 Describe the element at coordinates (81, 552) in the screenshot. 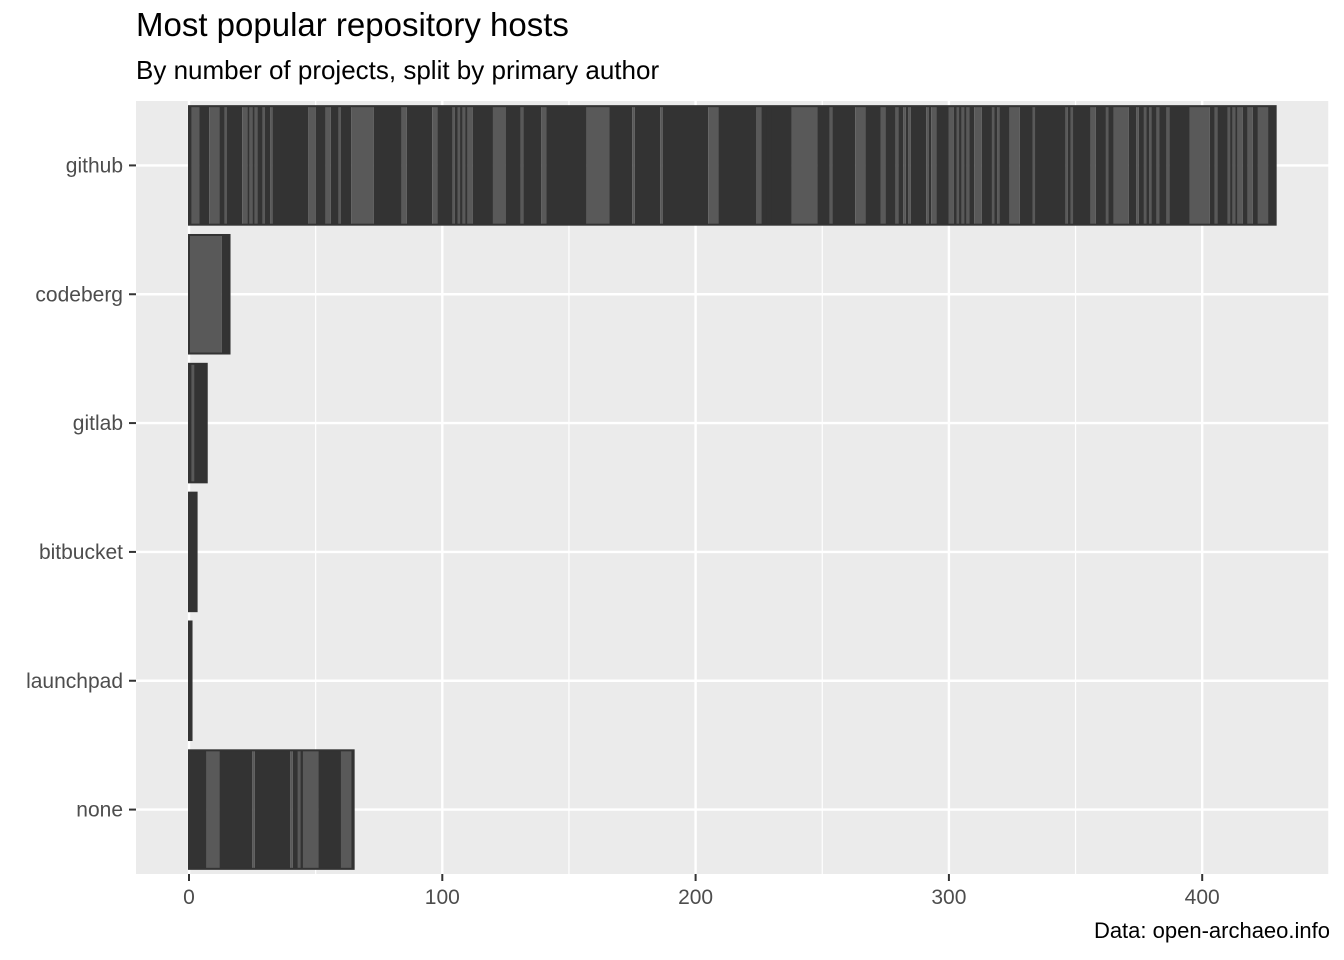

I see `y-tick-label-bitbucket: bitbucket` at that location.